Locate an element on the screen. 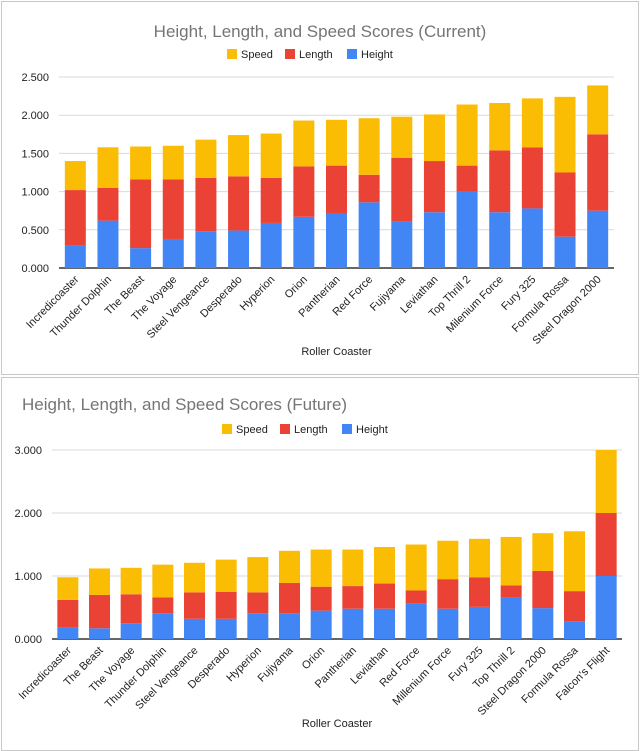  y-tick-label: 1.500 is located at coordinates (35, 154).